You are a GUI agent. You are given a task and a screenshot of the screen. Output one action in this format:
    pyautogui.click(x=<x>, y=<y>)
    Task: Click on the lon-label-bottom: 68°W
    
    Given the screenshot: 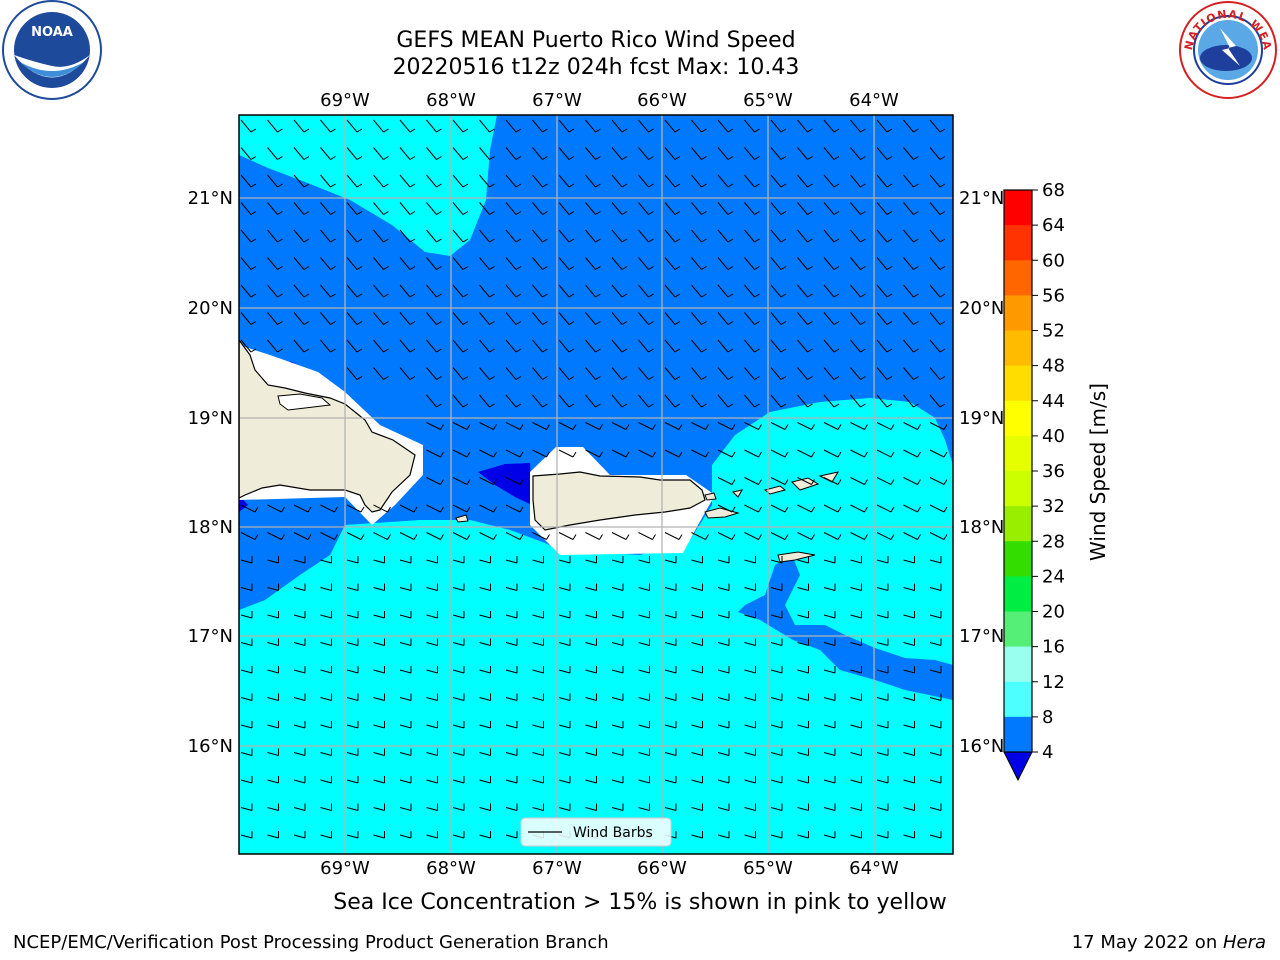 What is the action you would take?
    pyautogui.click(x=451, y=868)
    